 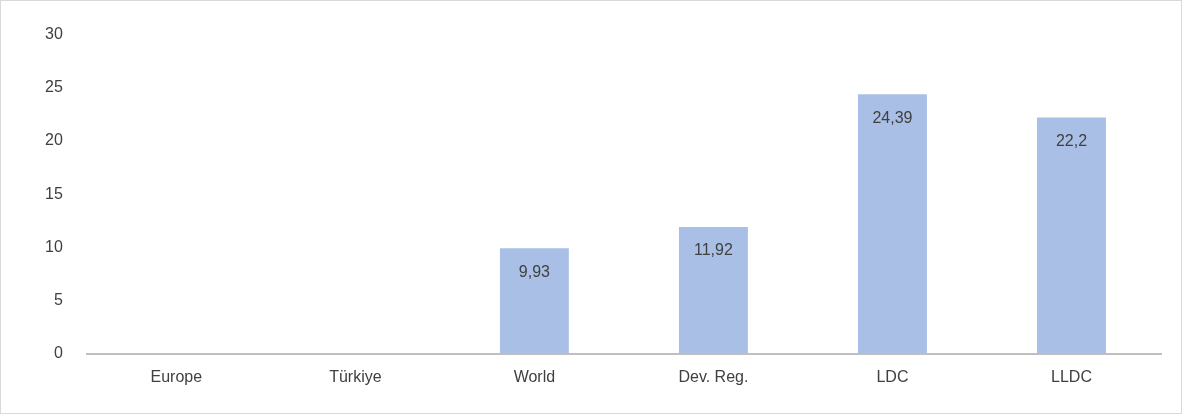 What do you see at coordinates (176, 376) in the screenshot?
I see `x-tick-label: Europe` at bounding box center [176, 376].